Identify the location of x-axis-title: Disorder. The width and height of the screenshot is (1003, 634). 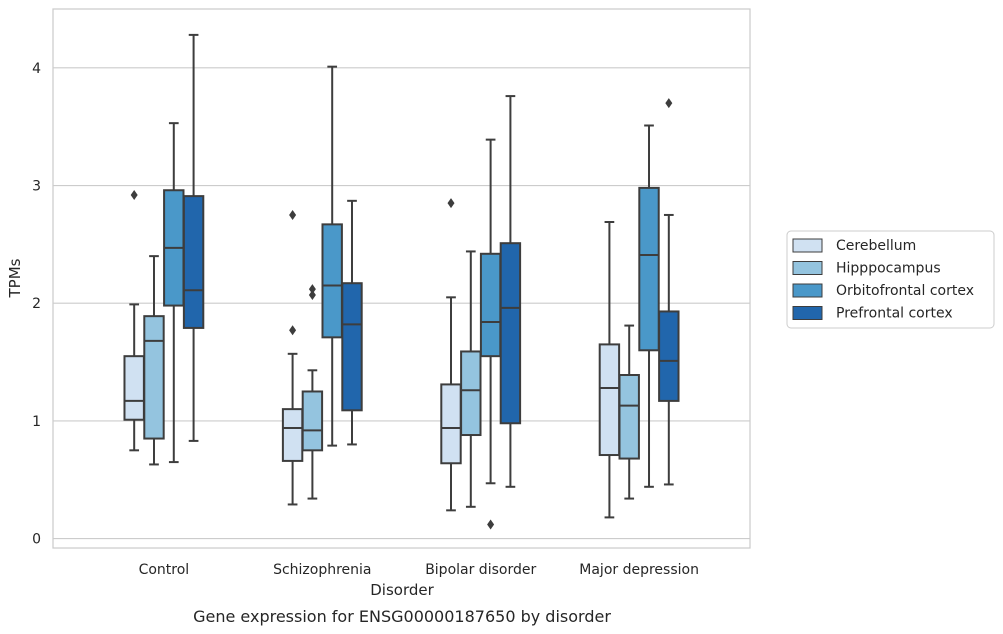
(402, 590).